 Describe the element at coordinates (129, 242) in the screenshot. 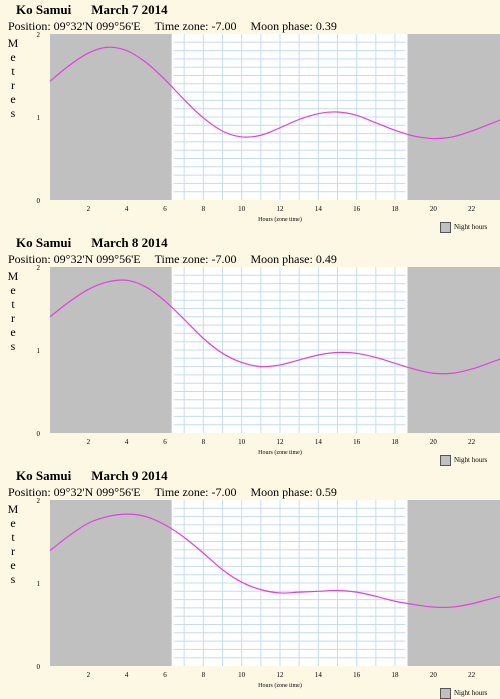

I see `chart-date: March 8 2014` at that location.